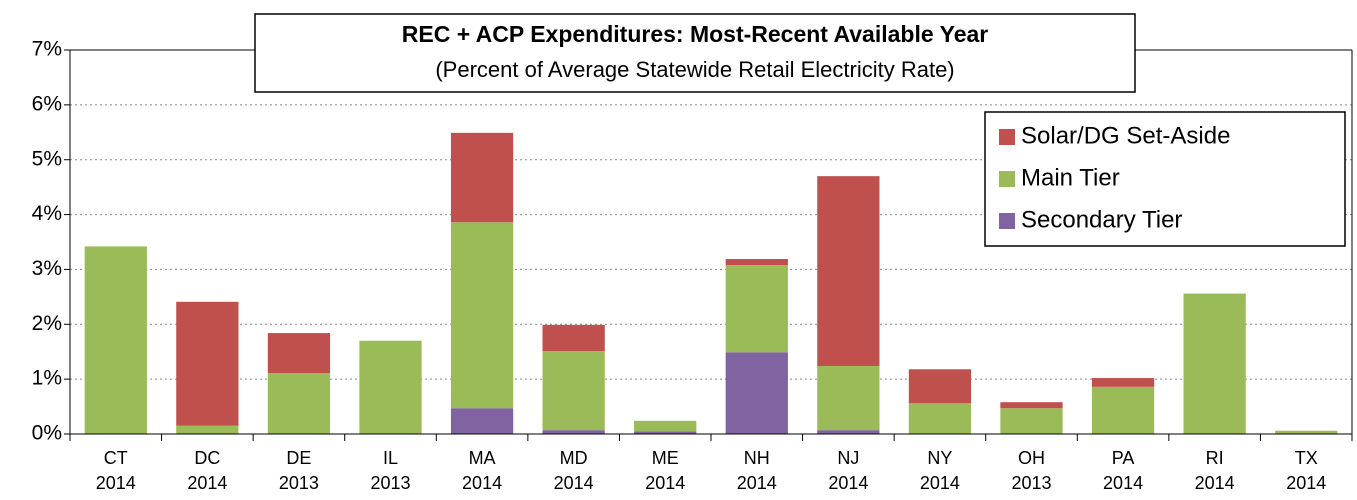 The image size is (1357, 500). I want to click on x-tick-label: MD, so click(574, 458).